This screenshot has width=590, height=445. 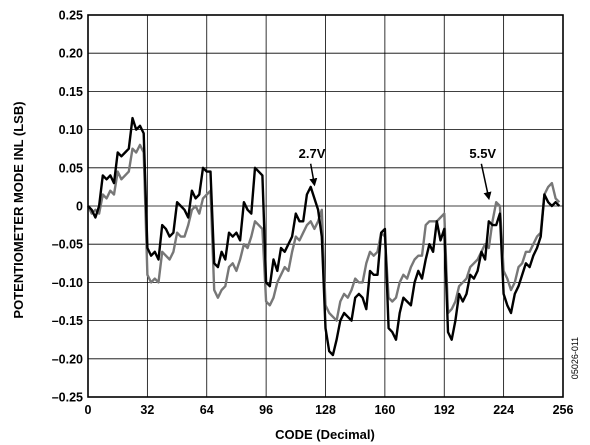 I want to click on figure-id: 05026-011, so click(x=575, y=358).